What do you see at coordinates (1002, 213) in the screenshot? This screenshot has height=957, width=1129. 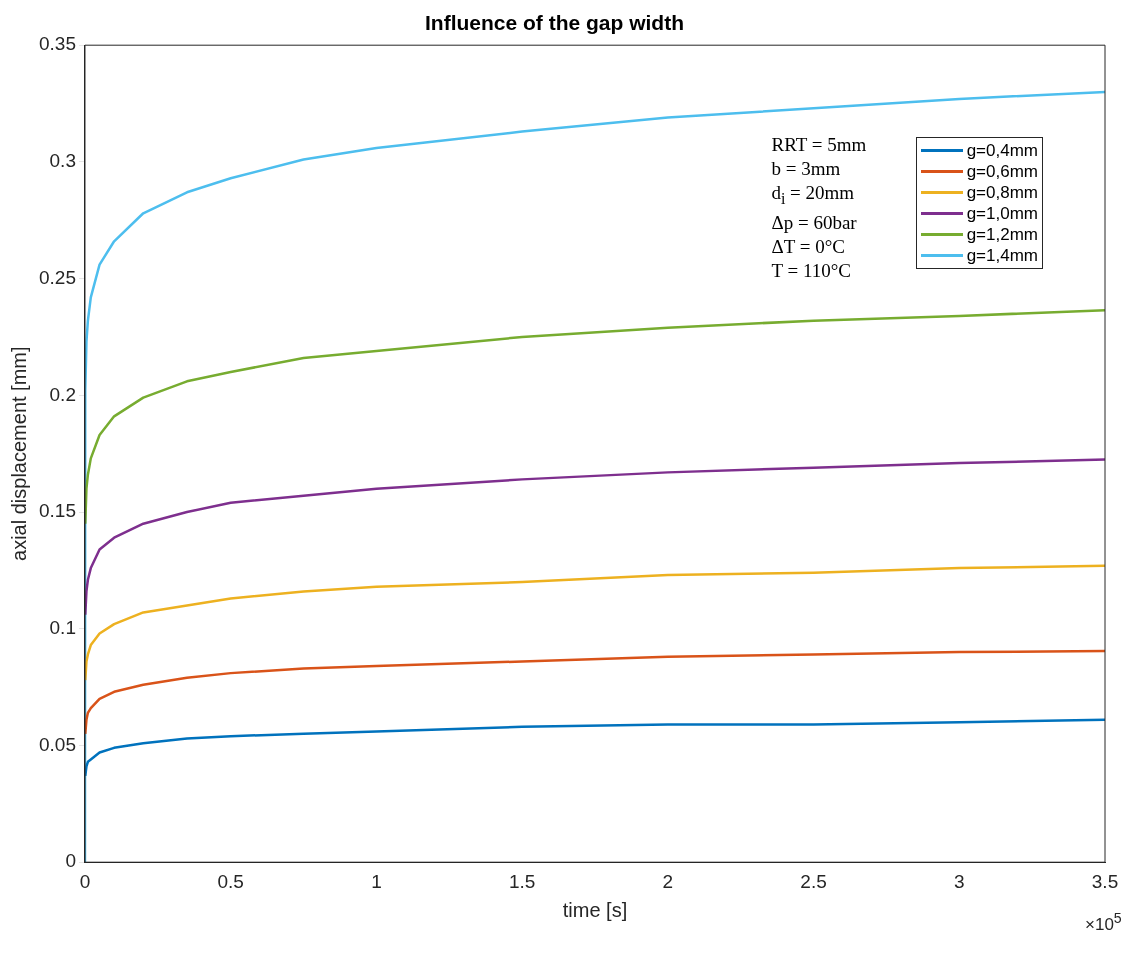 I see `legend-label: g=1,0mm` at bounding box center [1002, 213].